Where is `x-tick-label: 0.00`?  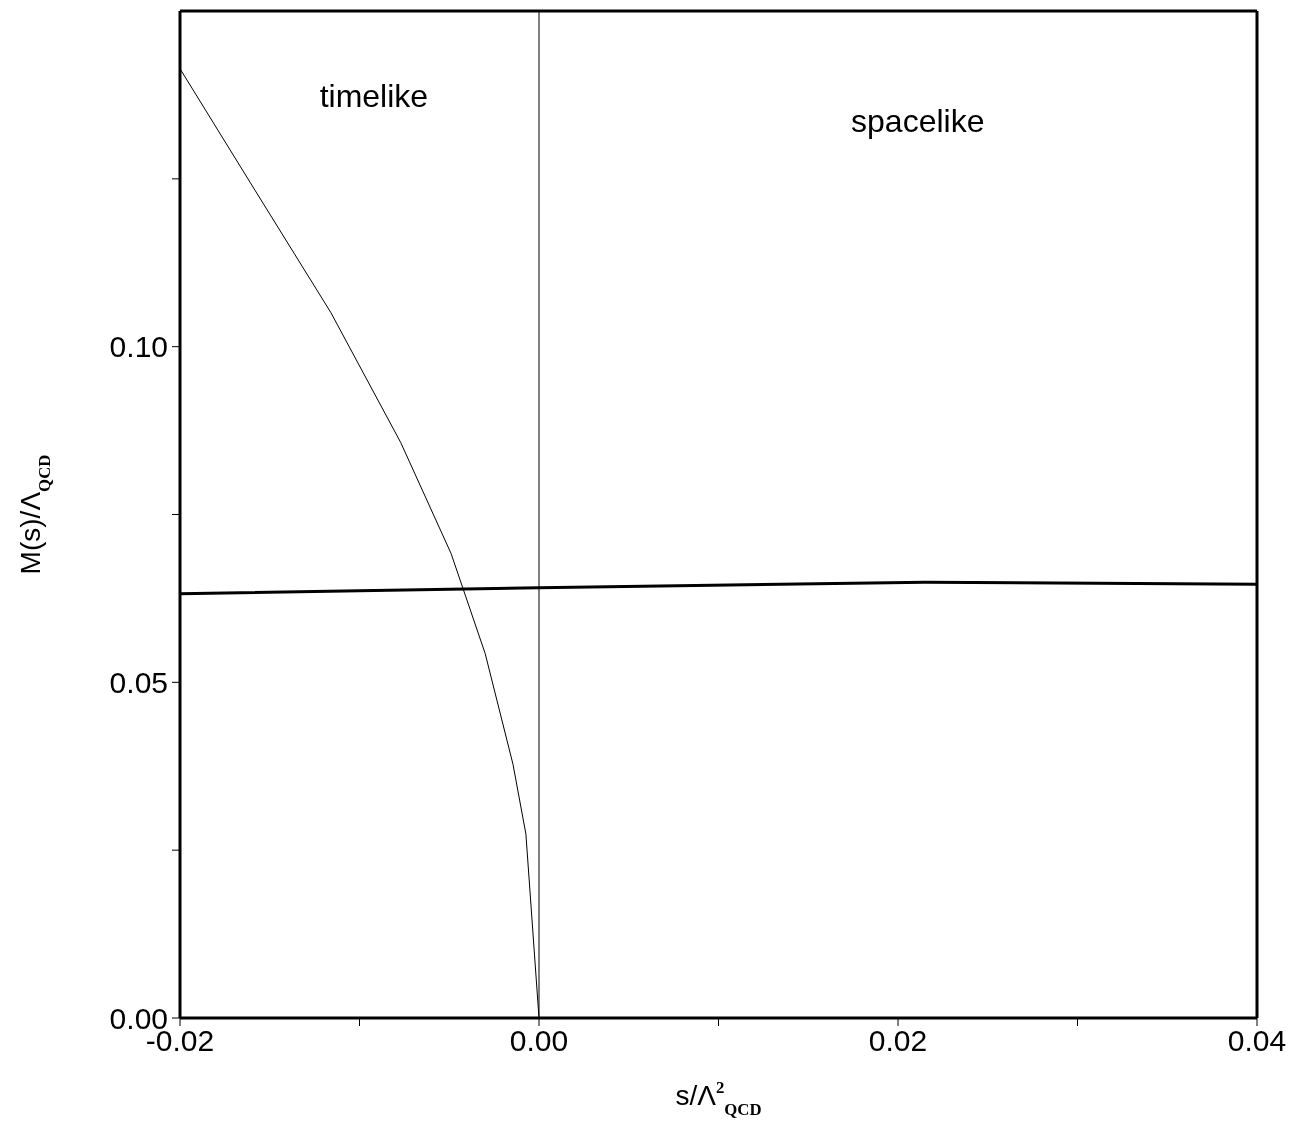
x-tick-label: 0.00 is located at coordinates (539, 1041).